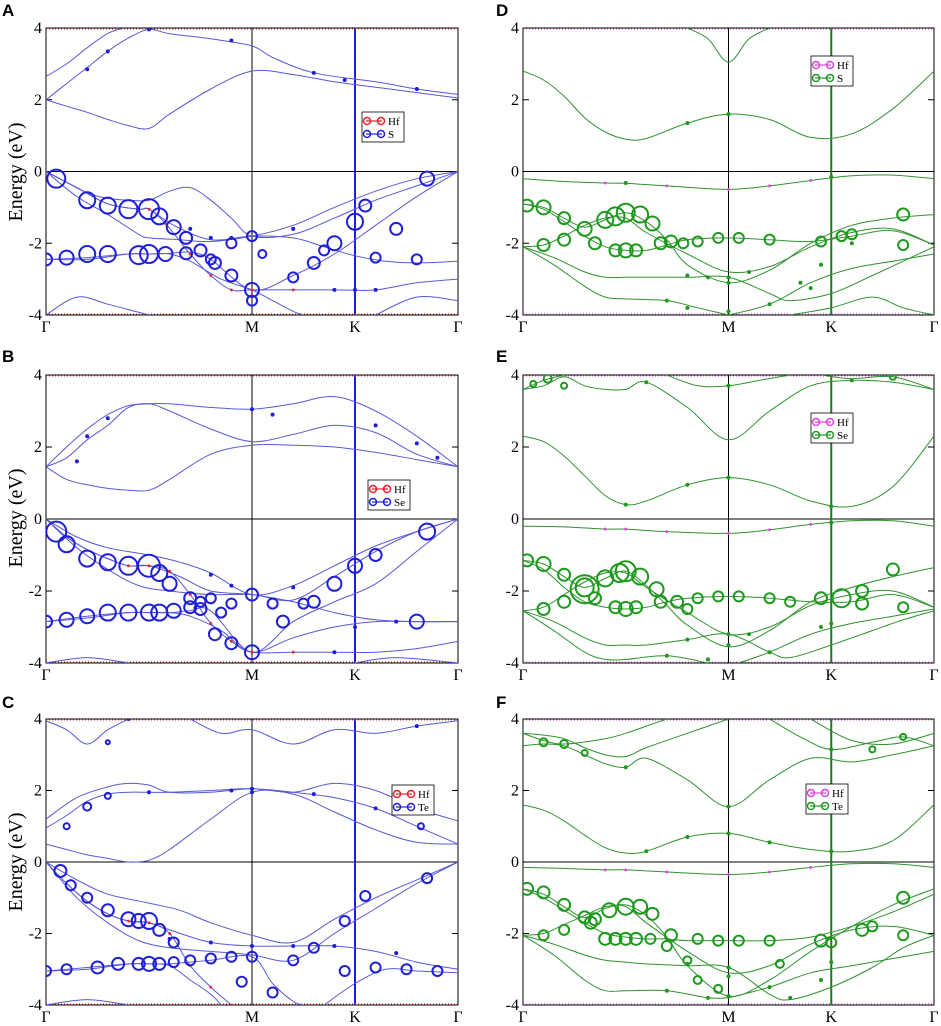 The image size is (941, 1026). Describe the element at coordinates (38, 862) in the screenshot. I see `panel-c-ytick-label: 0` at that location.